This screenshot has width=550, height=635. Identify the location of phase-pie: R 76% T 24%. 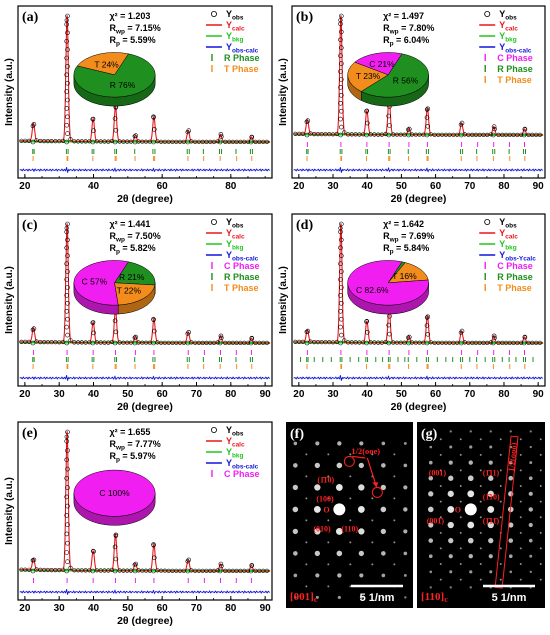
(114, 79).